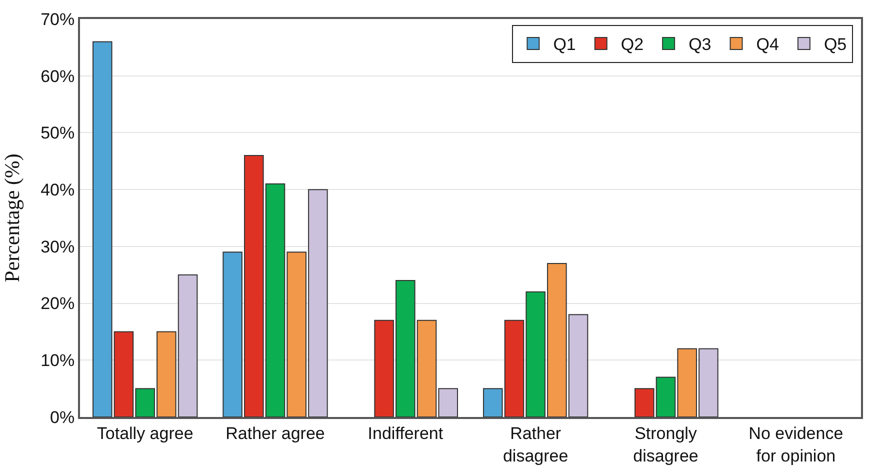 The width and height of the screenshot is (873, 475). Describe the element at coordinates (632, 44) in the screenshot. I see `legend-label: Q2` at that location.